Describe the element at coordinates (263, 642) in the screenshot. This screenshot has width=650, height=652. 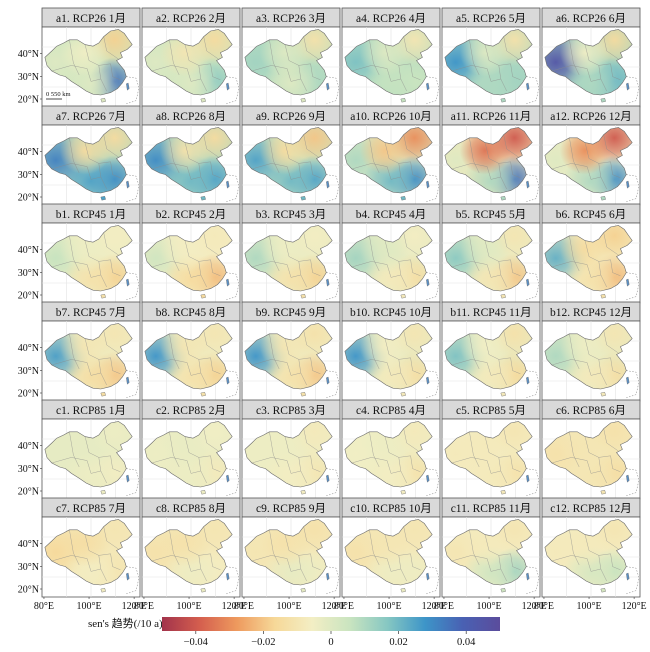
I see `colorbar-tick-label: −0.02` at that location.